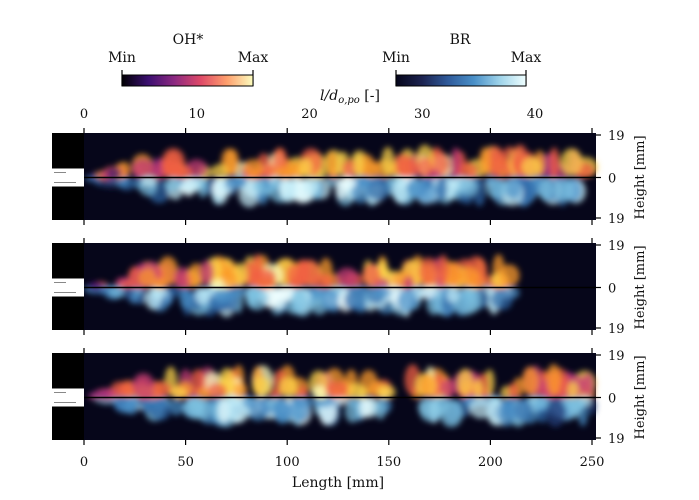  I want to click on top-axis-label: l/do,po [-], so click(350, 97).